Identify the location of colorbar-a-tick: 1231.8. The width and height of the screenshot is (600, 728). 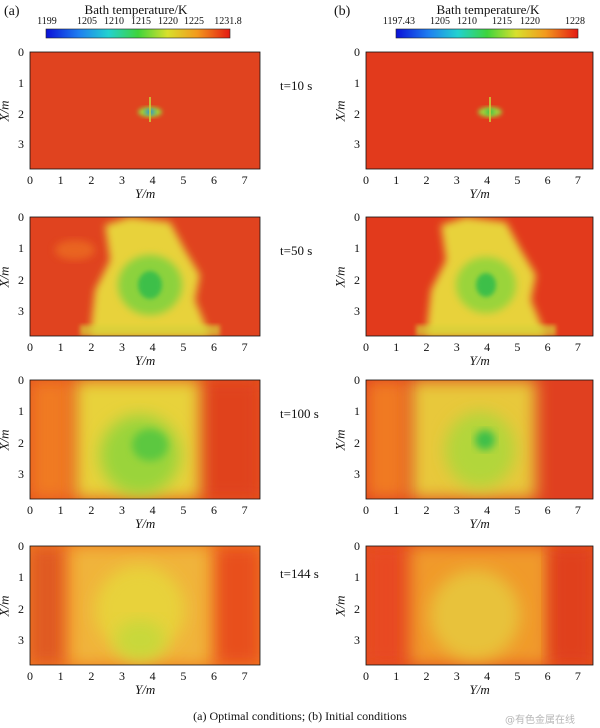
(228, 21).